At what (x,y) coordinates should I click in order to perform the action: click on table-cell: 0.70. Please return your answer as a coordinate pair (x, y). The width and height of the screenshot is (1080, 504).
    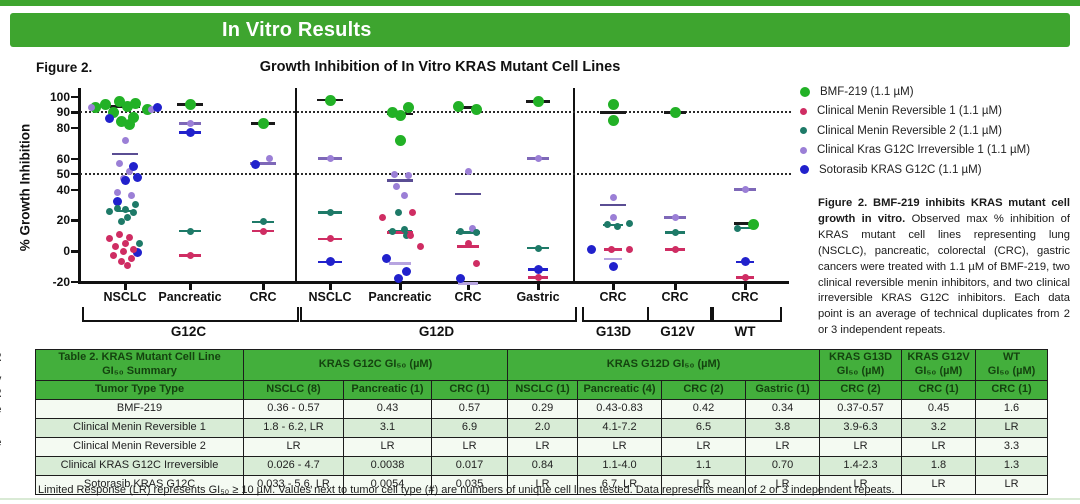
    Looking at the image, I should click on (783, 465).